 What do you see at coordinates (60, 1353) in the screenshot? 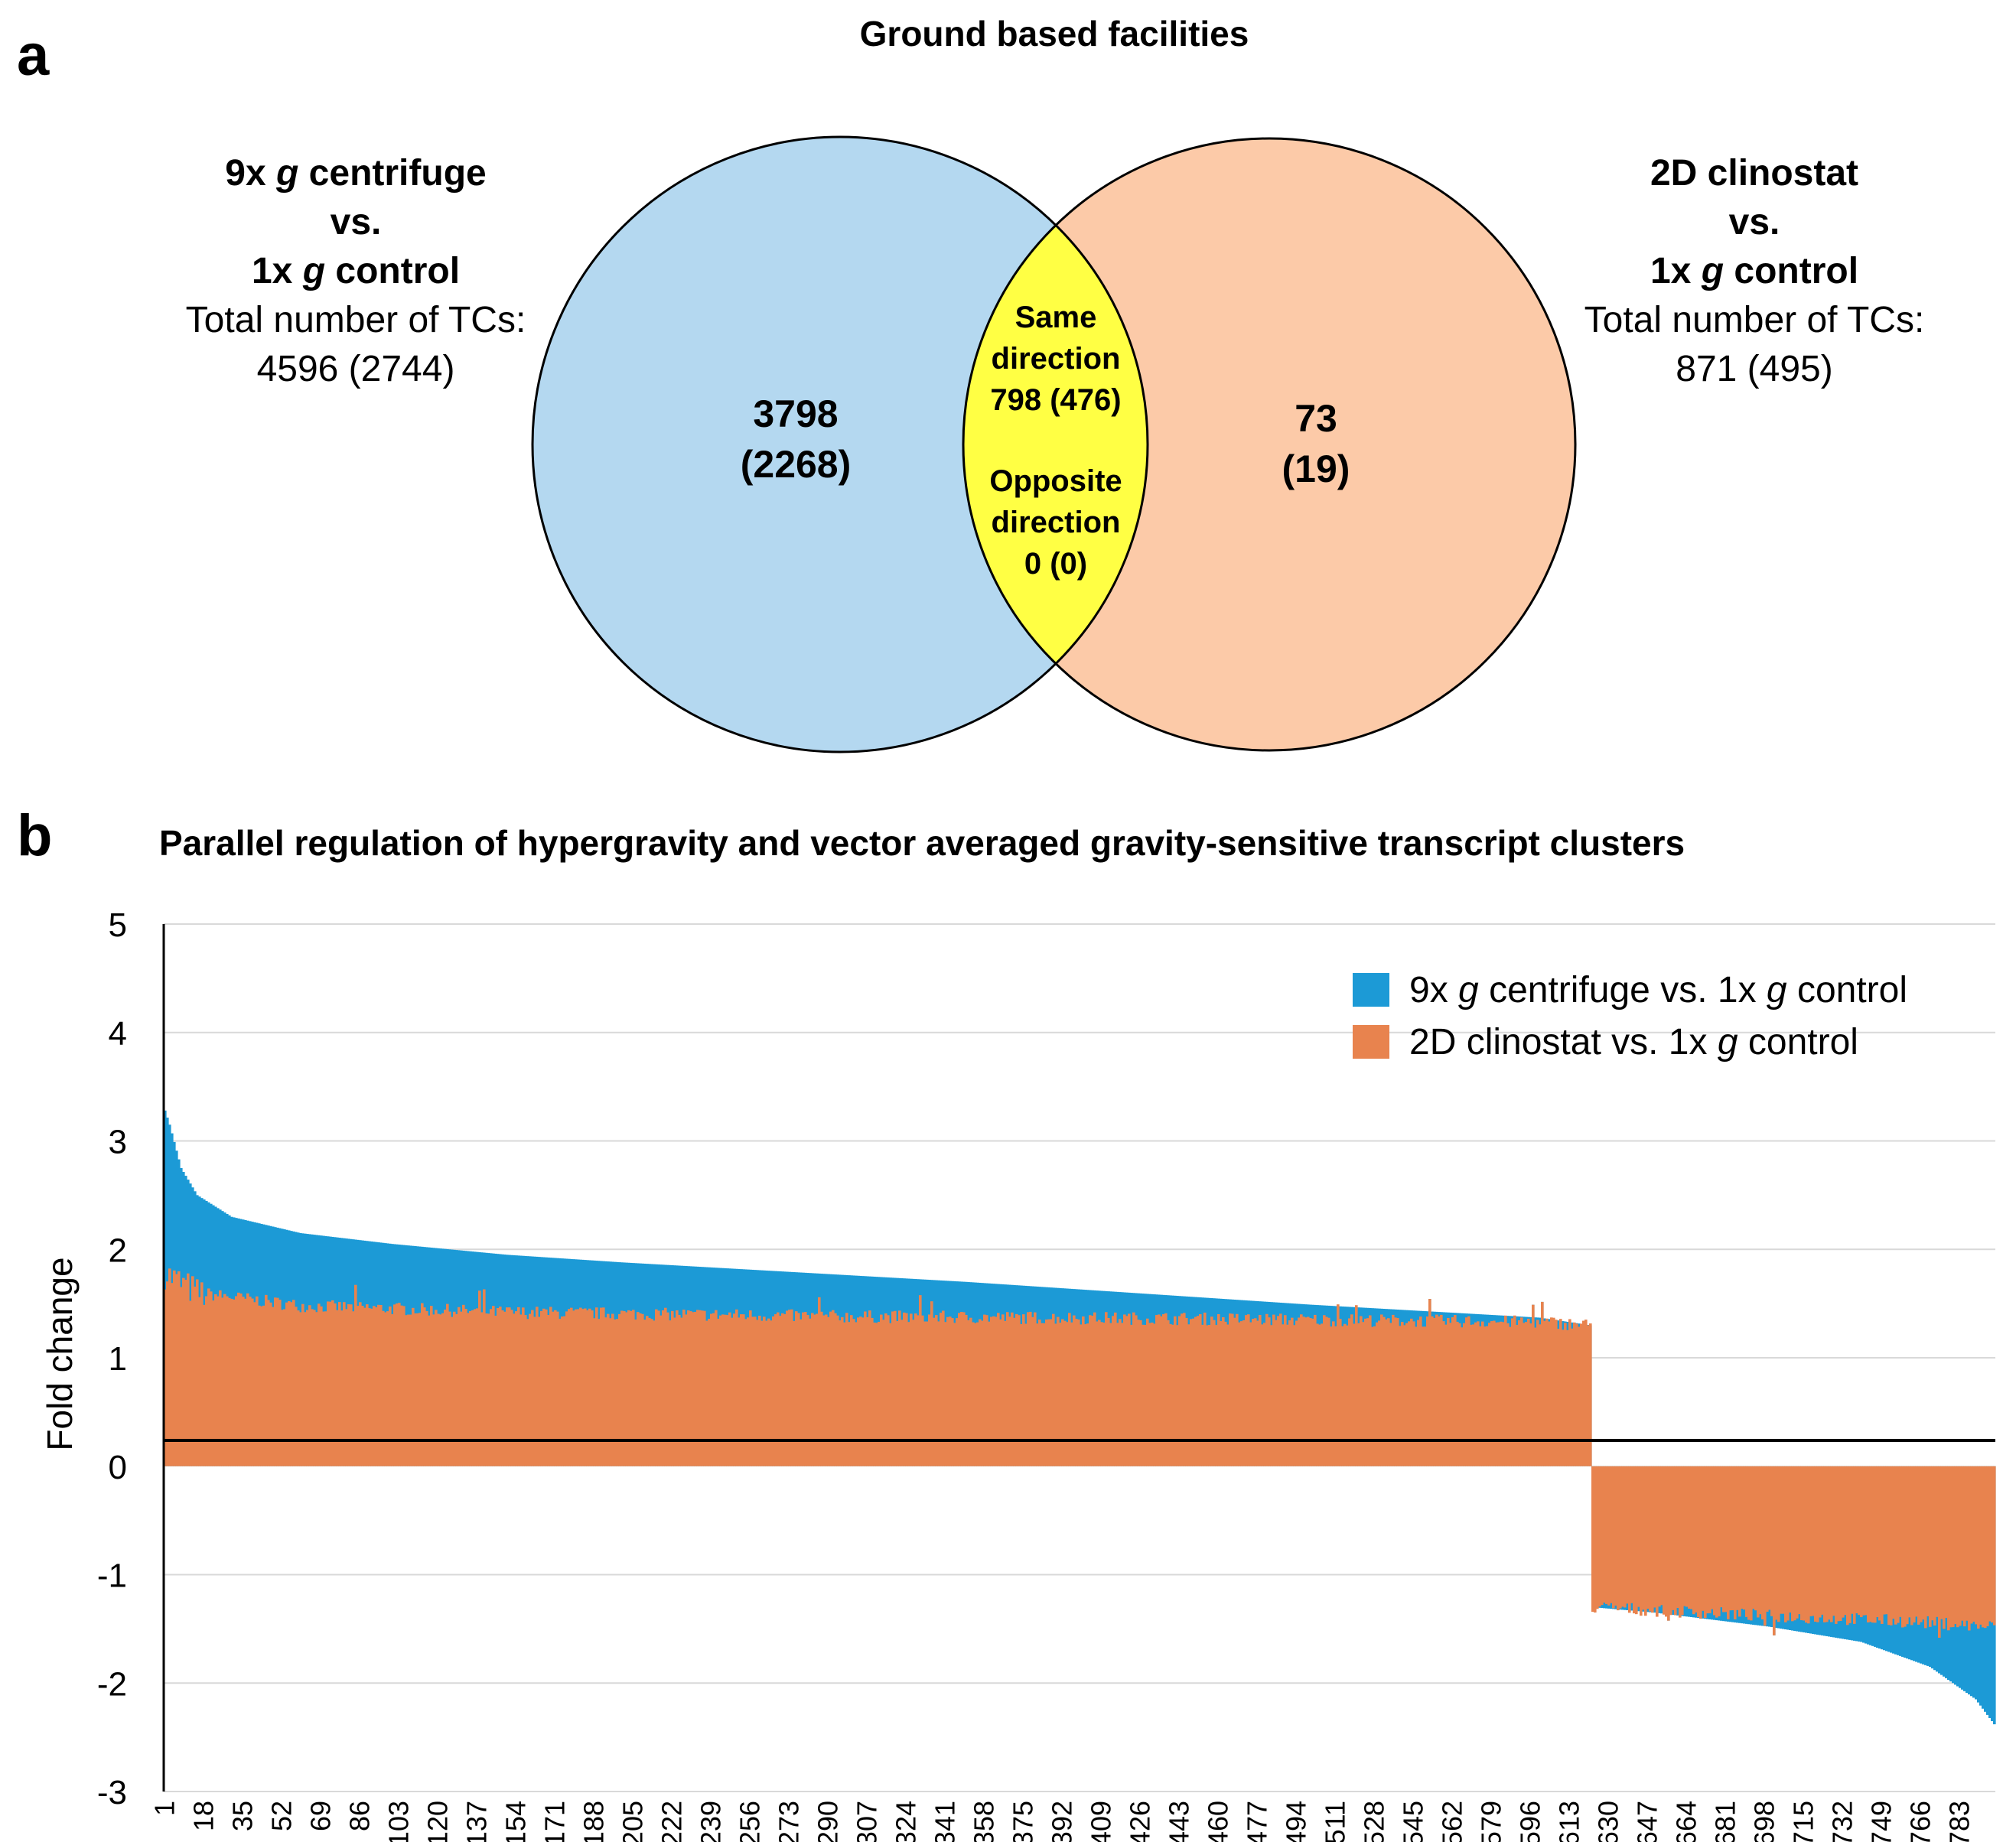
I see `y-axis-label: Fold change` at bounding box center [60, 1353].